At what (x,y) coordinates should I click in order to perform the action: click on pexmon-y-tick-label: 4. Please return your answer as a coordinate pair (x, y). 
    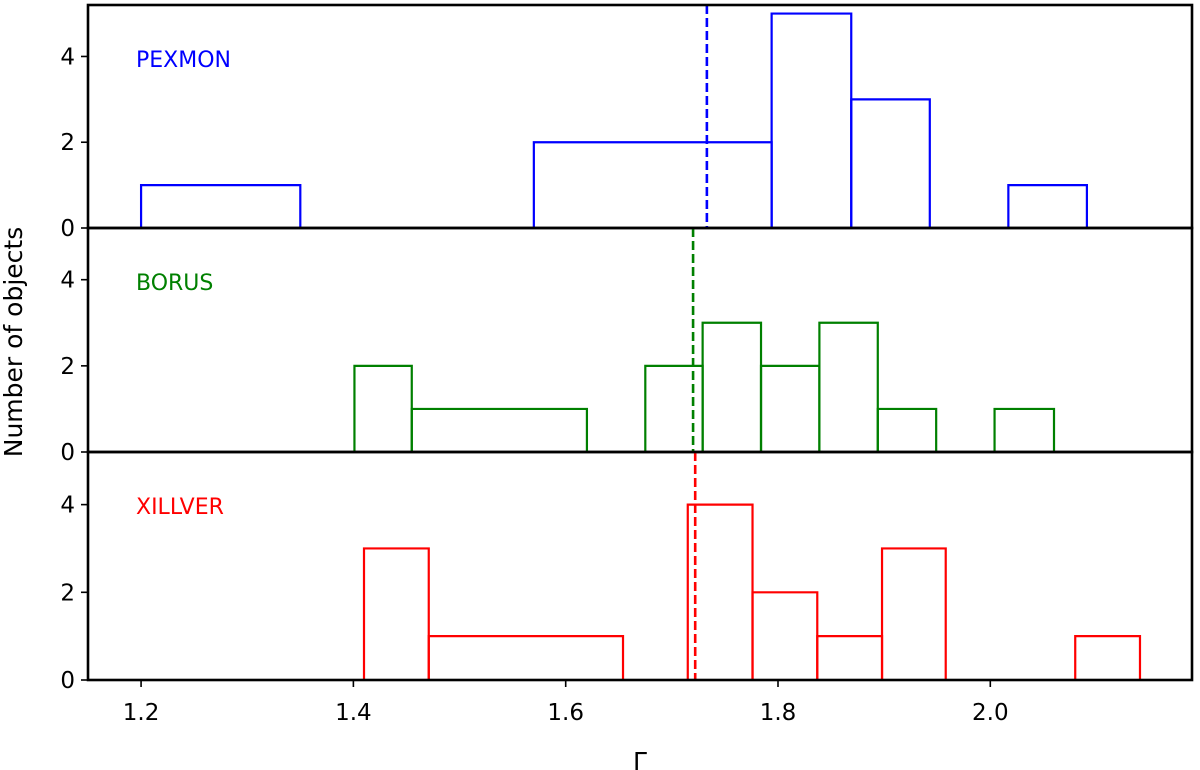
    Looking at the image, I should click on (67, 57).